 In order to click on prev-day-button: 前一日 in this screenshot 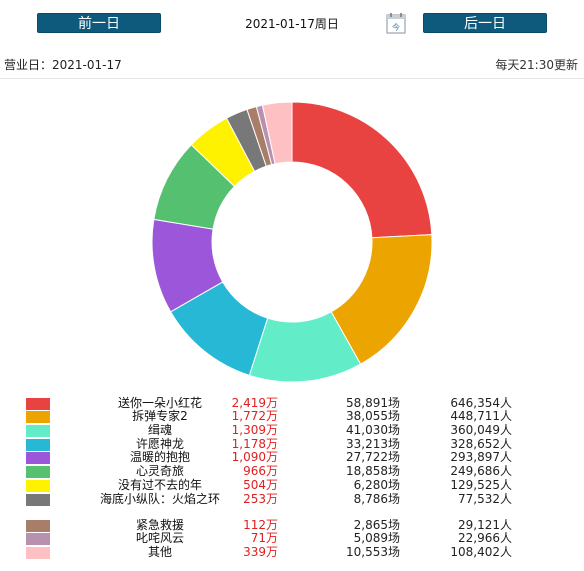, I will do `click(99, 23)`.